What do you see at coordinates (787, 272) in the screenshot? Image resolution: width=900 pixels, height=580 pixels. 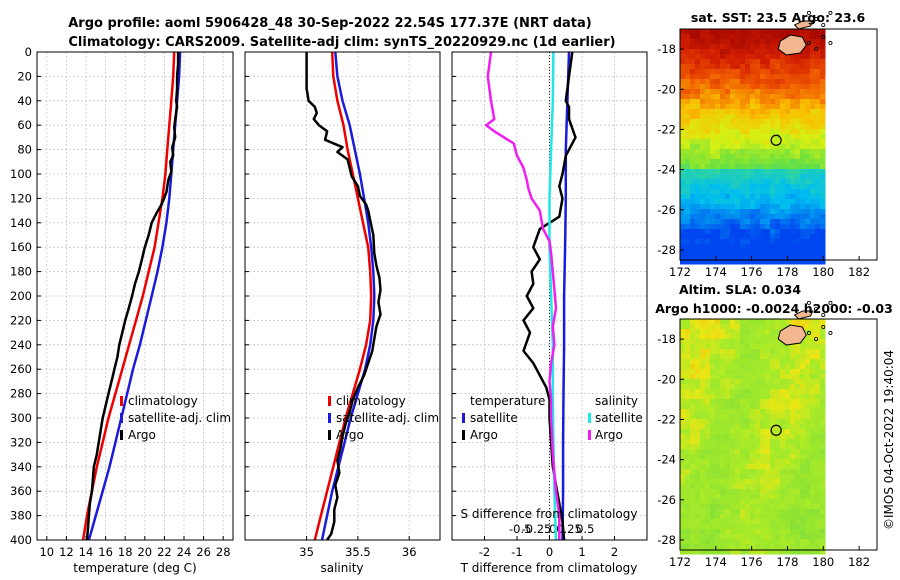 I see `map-lon-label: 178` at bounding box center [787, 272].